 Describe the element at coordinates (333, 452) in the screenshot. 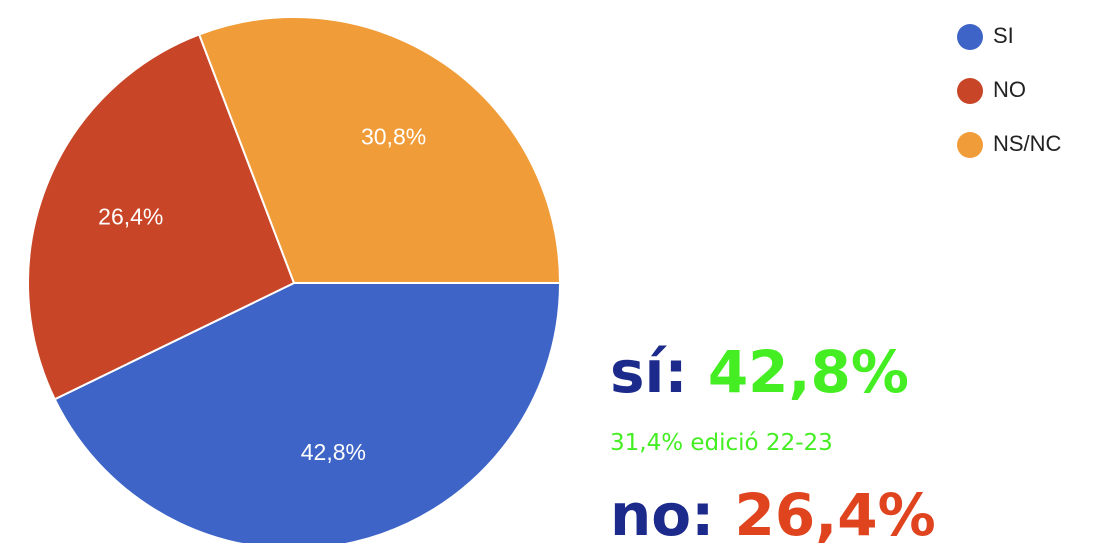

I see `pie-label: 42,8%` at that location.